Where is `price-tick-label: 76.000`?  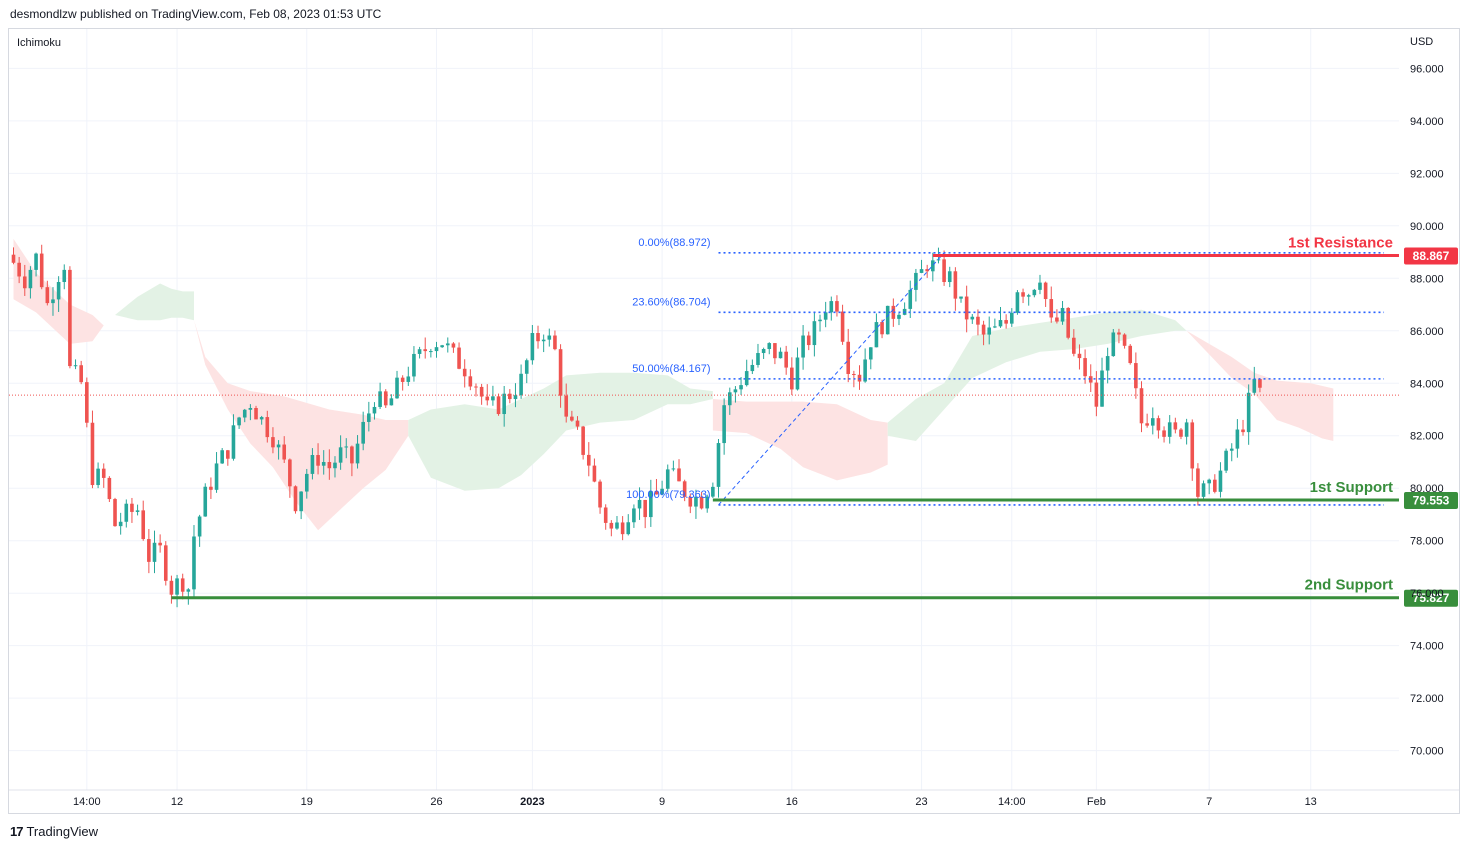 price-tick-label: 76.000 is located at coordinates (1427, 594).